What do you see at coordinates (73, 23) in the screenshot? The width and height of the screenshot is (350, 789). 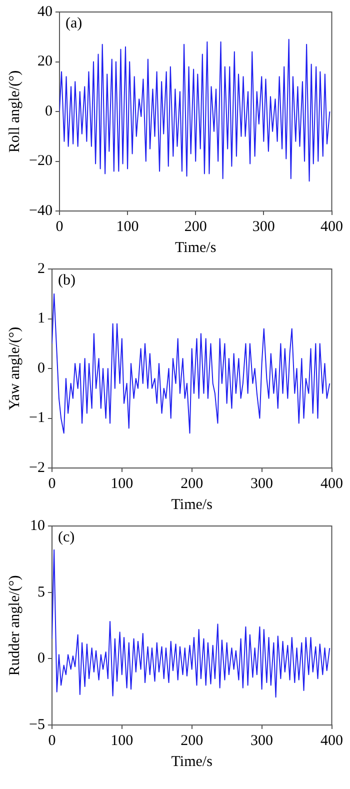 I see `annotation: (a)` at bounding box center [73, 23].